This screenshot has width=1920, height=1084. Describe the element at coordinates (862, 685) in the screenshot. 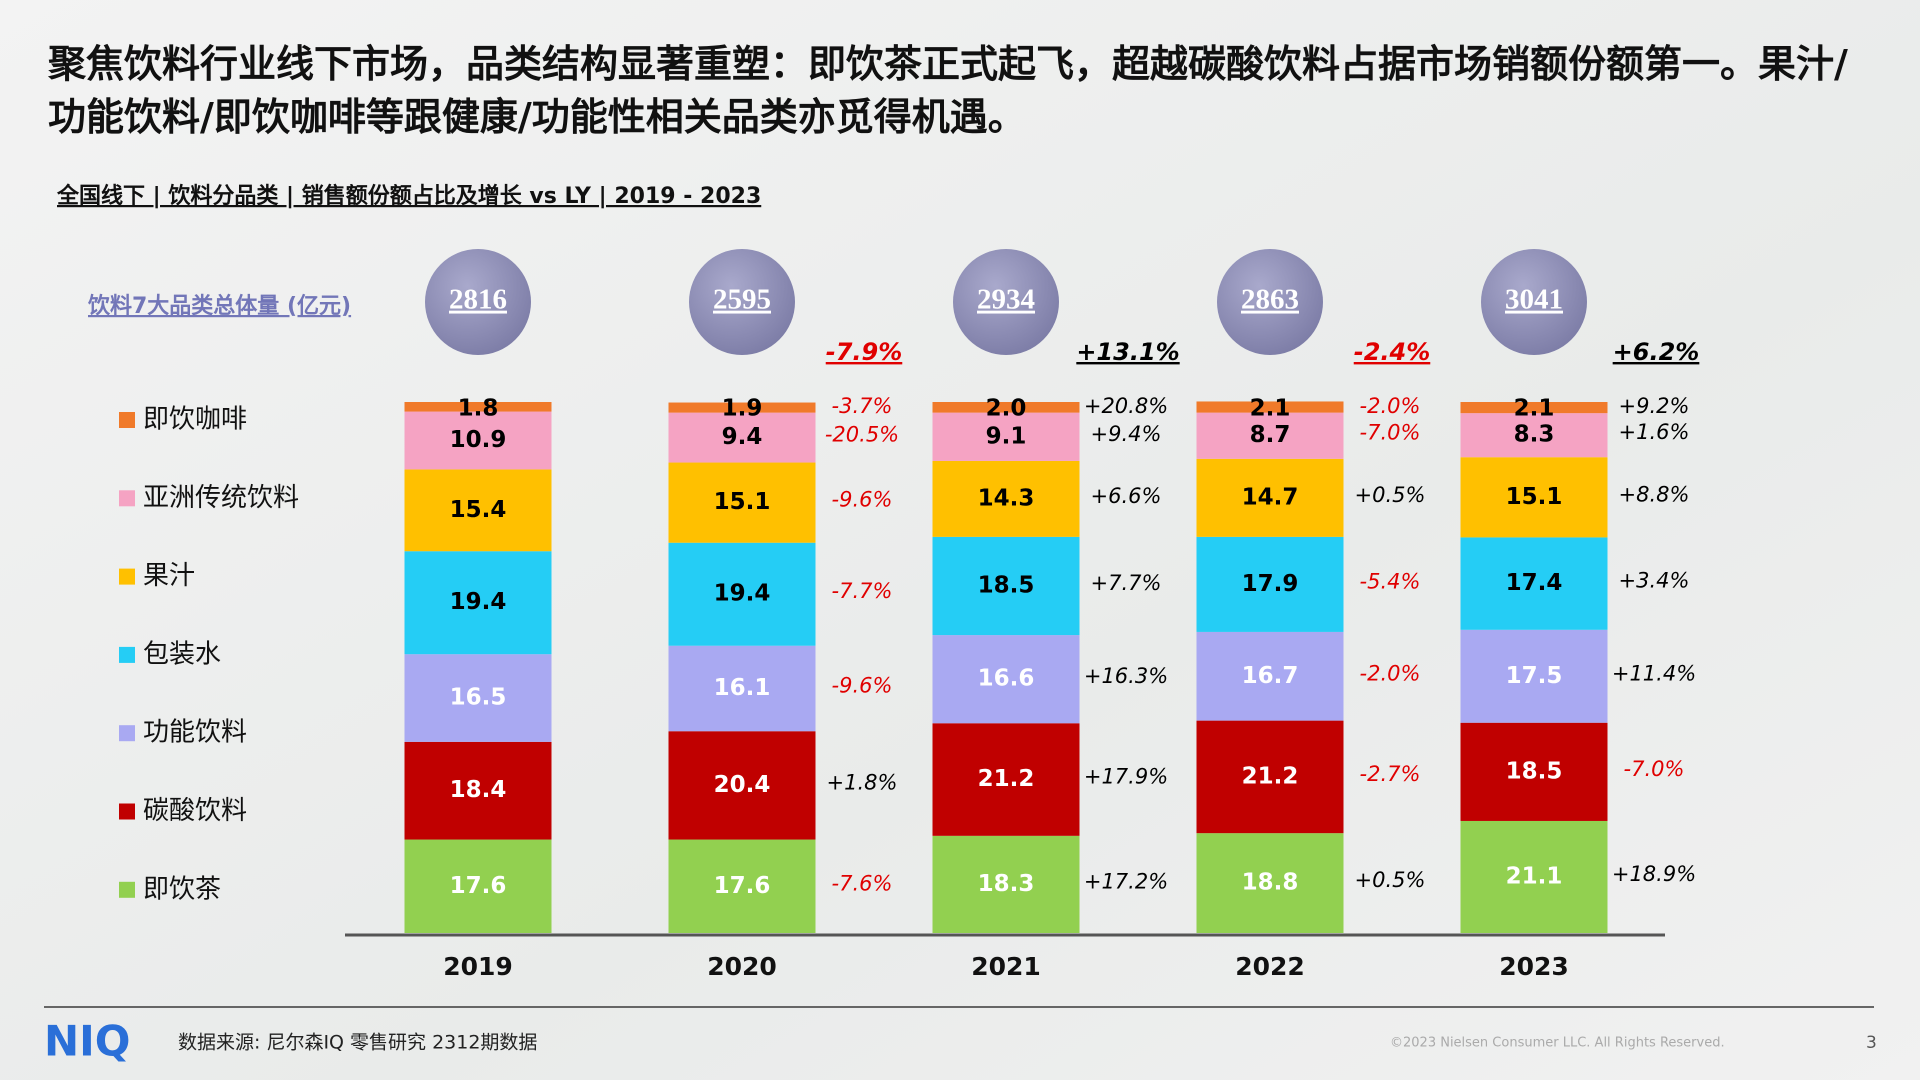

I see `growth-label: -9.6%` at that location.